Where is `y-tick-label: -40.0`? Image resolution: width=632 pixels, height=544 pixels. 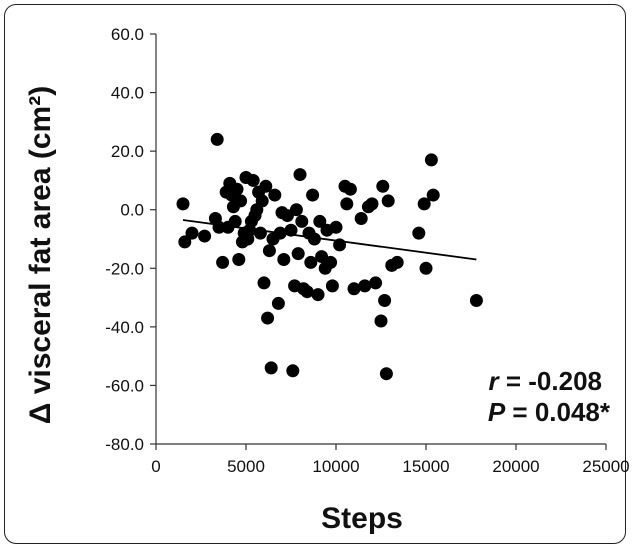
y-tick-label: -40.0 is located at coordinates (124, 327).